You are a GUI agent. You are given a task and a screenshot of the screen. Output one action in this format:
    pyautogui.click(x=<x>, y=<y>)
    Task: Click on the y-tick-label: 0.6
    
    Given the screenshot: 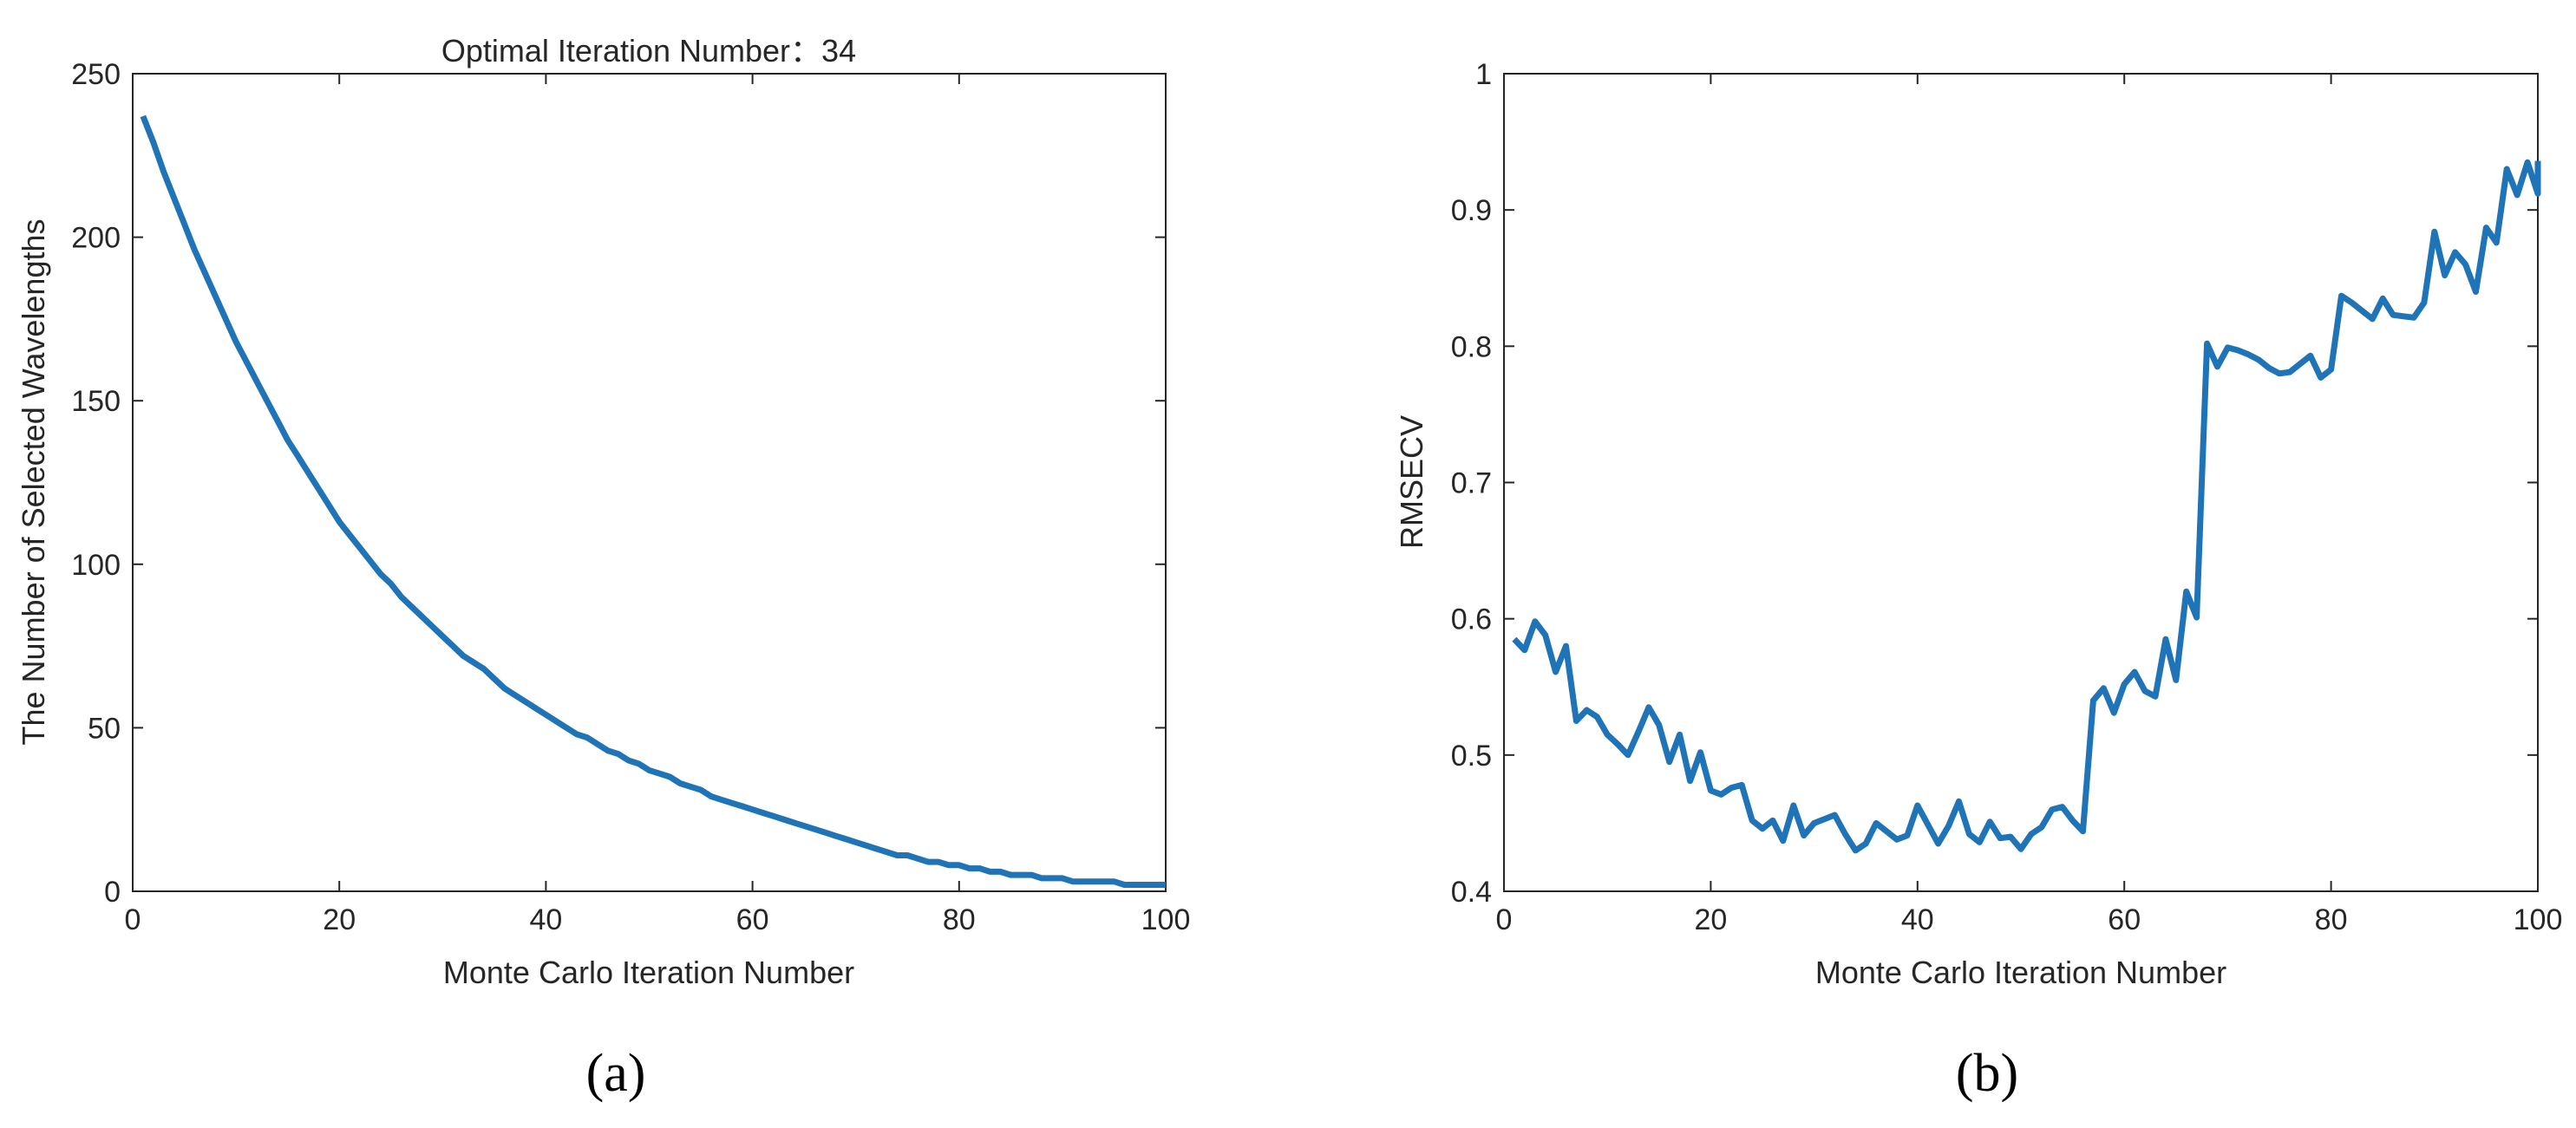 What is the action you would take?
    pyautogui.click(x=1471, y=620)
    